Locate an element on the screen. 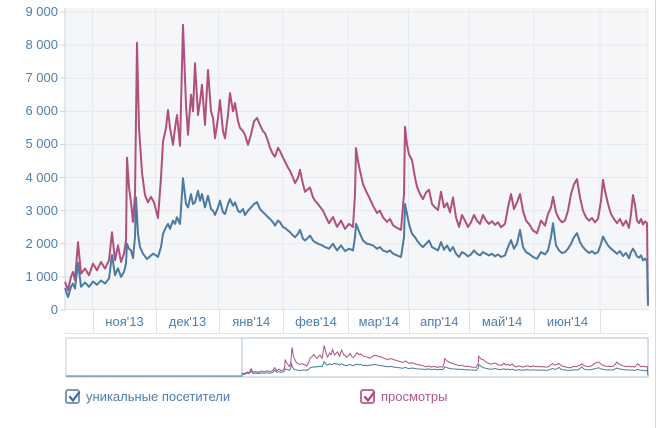 Image resolution: width=672 pixels, height=428 pixels. y-axis-label: 7 000 is located at coordinates (41, 78).